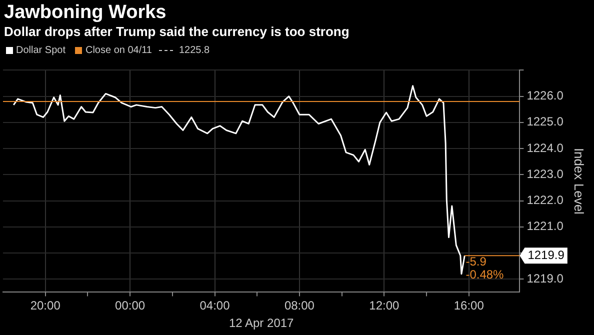  Describe the element at coordinates (299, 305) in the screenshot. I see `x-tick-label: 08:00` at that location.